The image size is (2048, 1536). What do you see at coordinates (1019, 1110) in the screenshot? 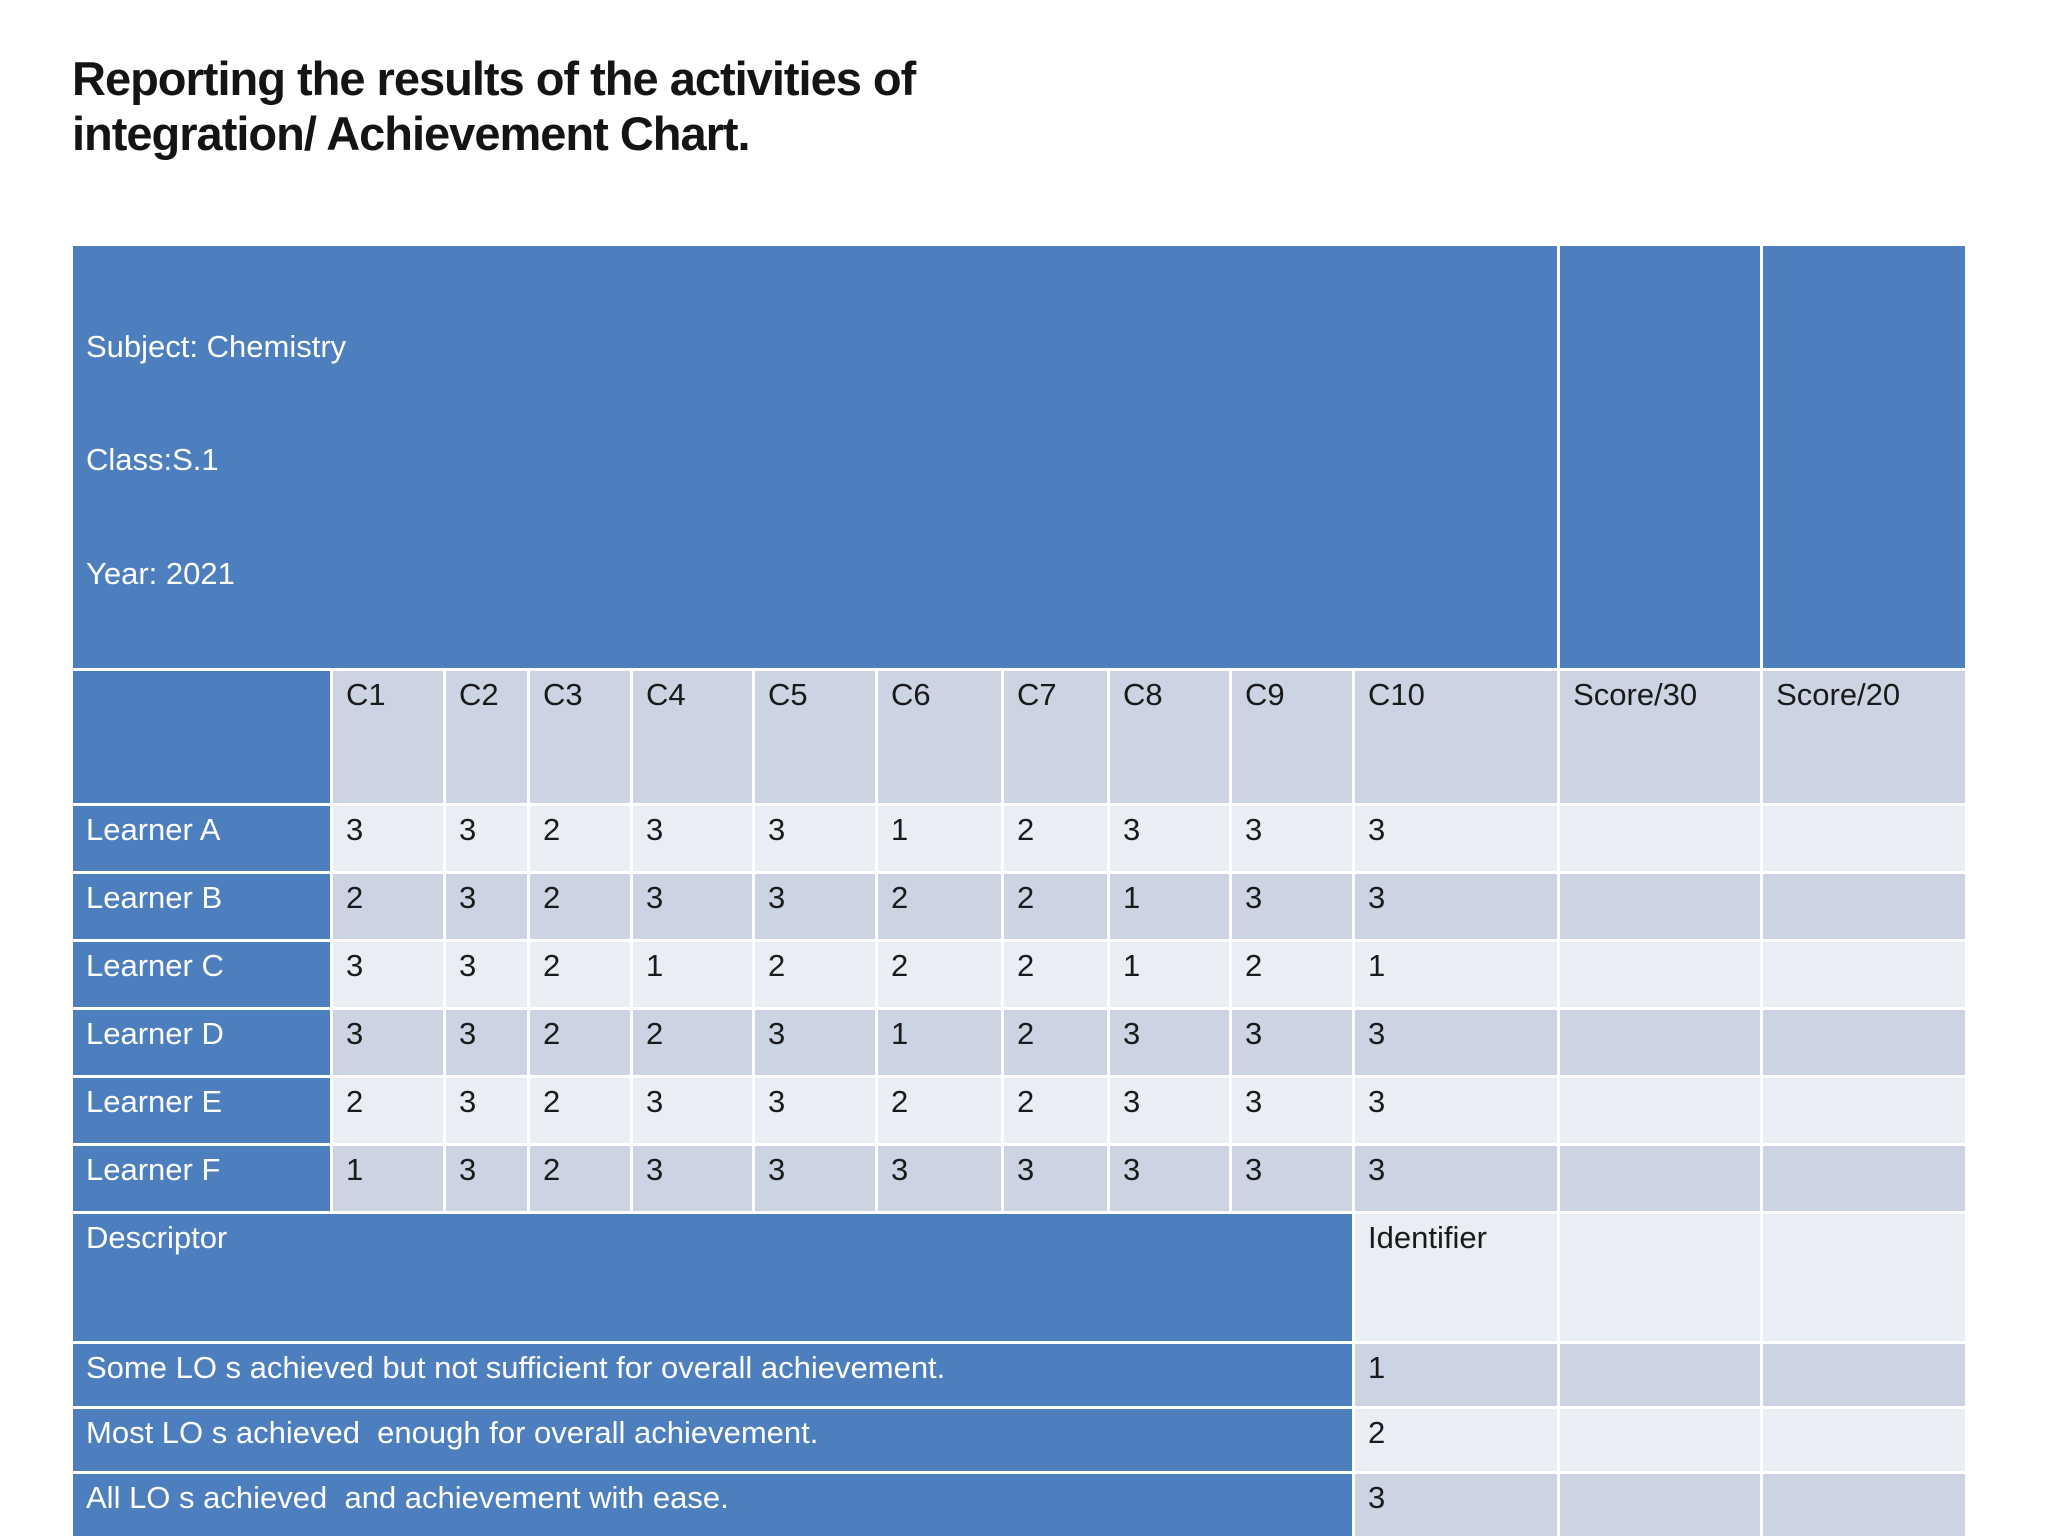
I see `learner-row-e: Learner E 2 3 2 3 3 2 2 3 3 3` at bounding box center [1019, 1110].